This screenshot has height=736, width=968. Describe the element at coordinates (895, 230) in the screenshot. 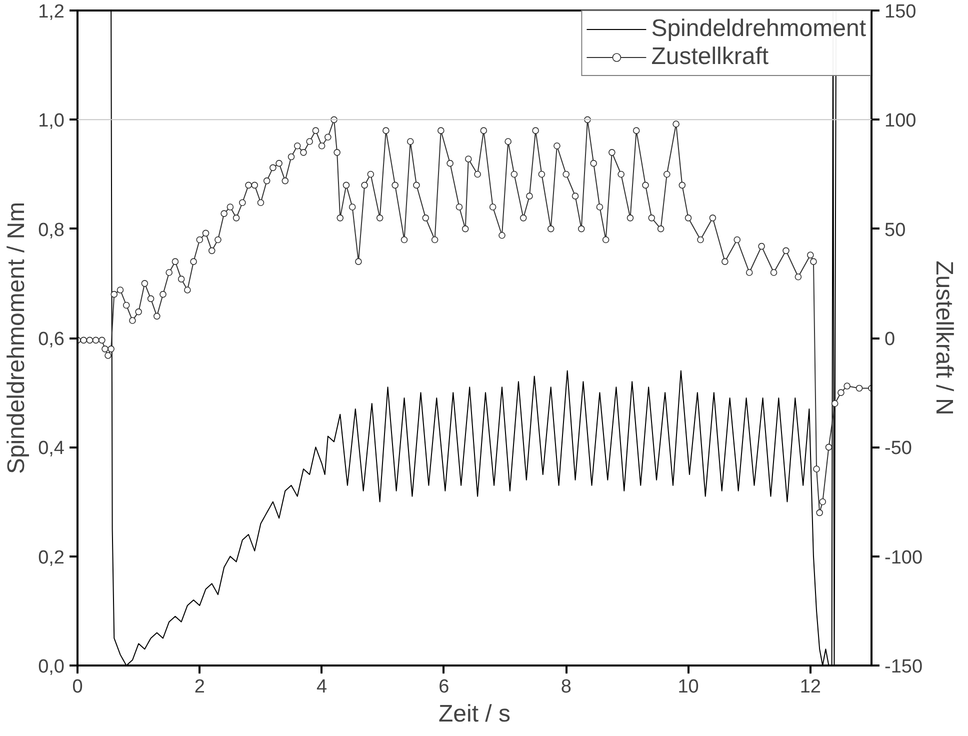

I see `y2-tick-label: 50` at that location.